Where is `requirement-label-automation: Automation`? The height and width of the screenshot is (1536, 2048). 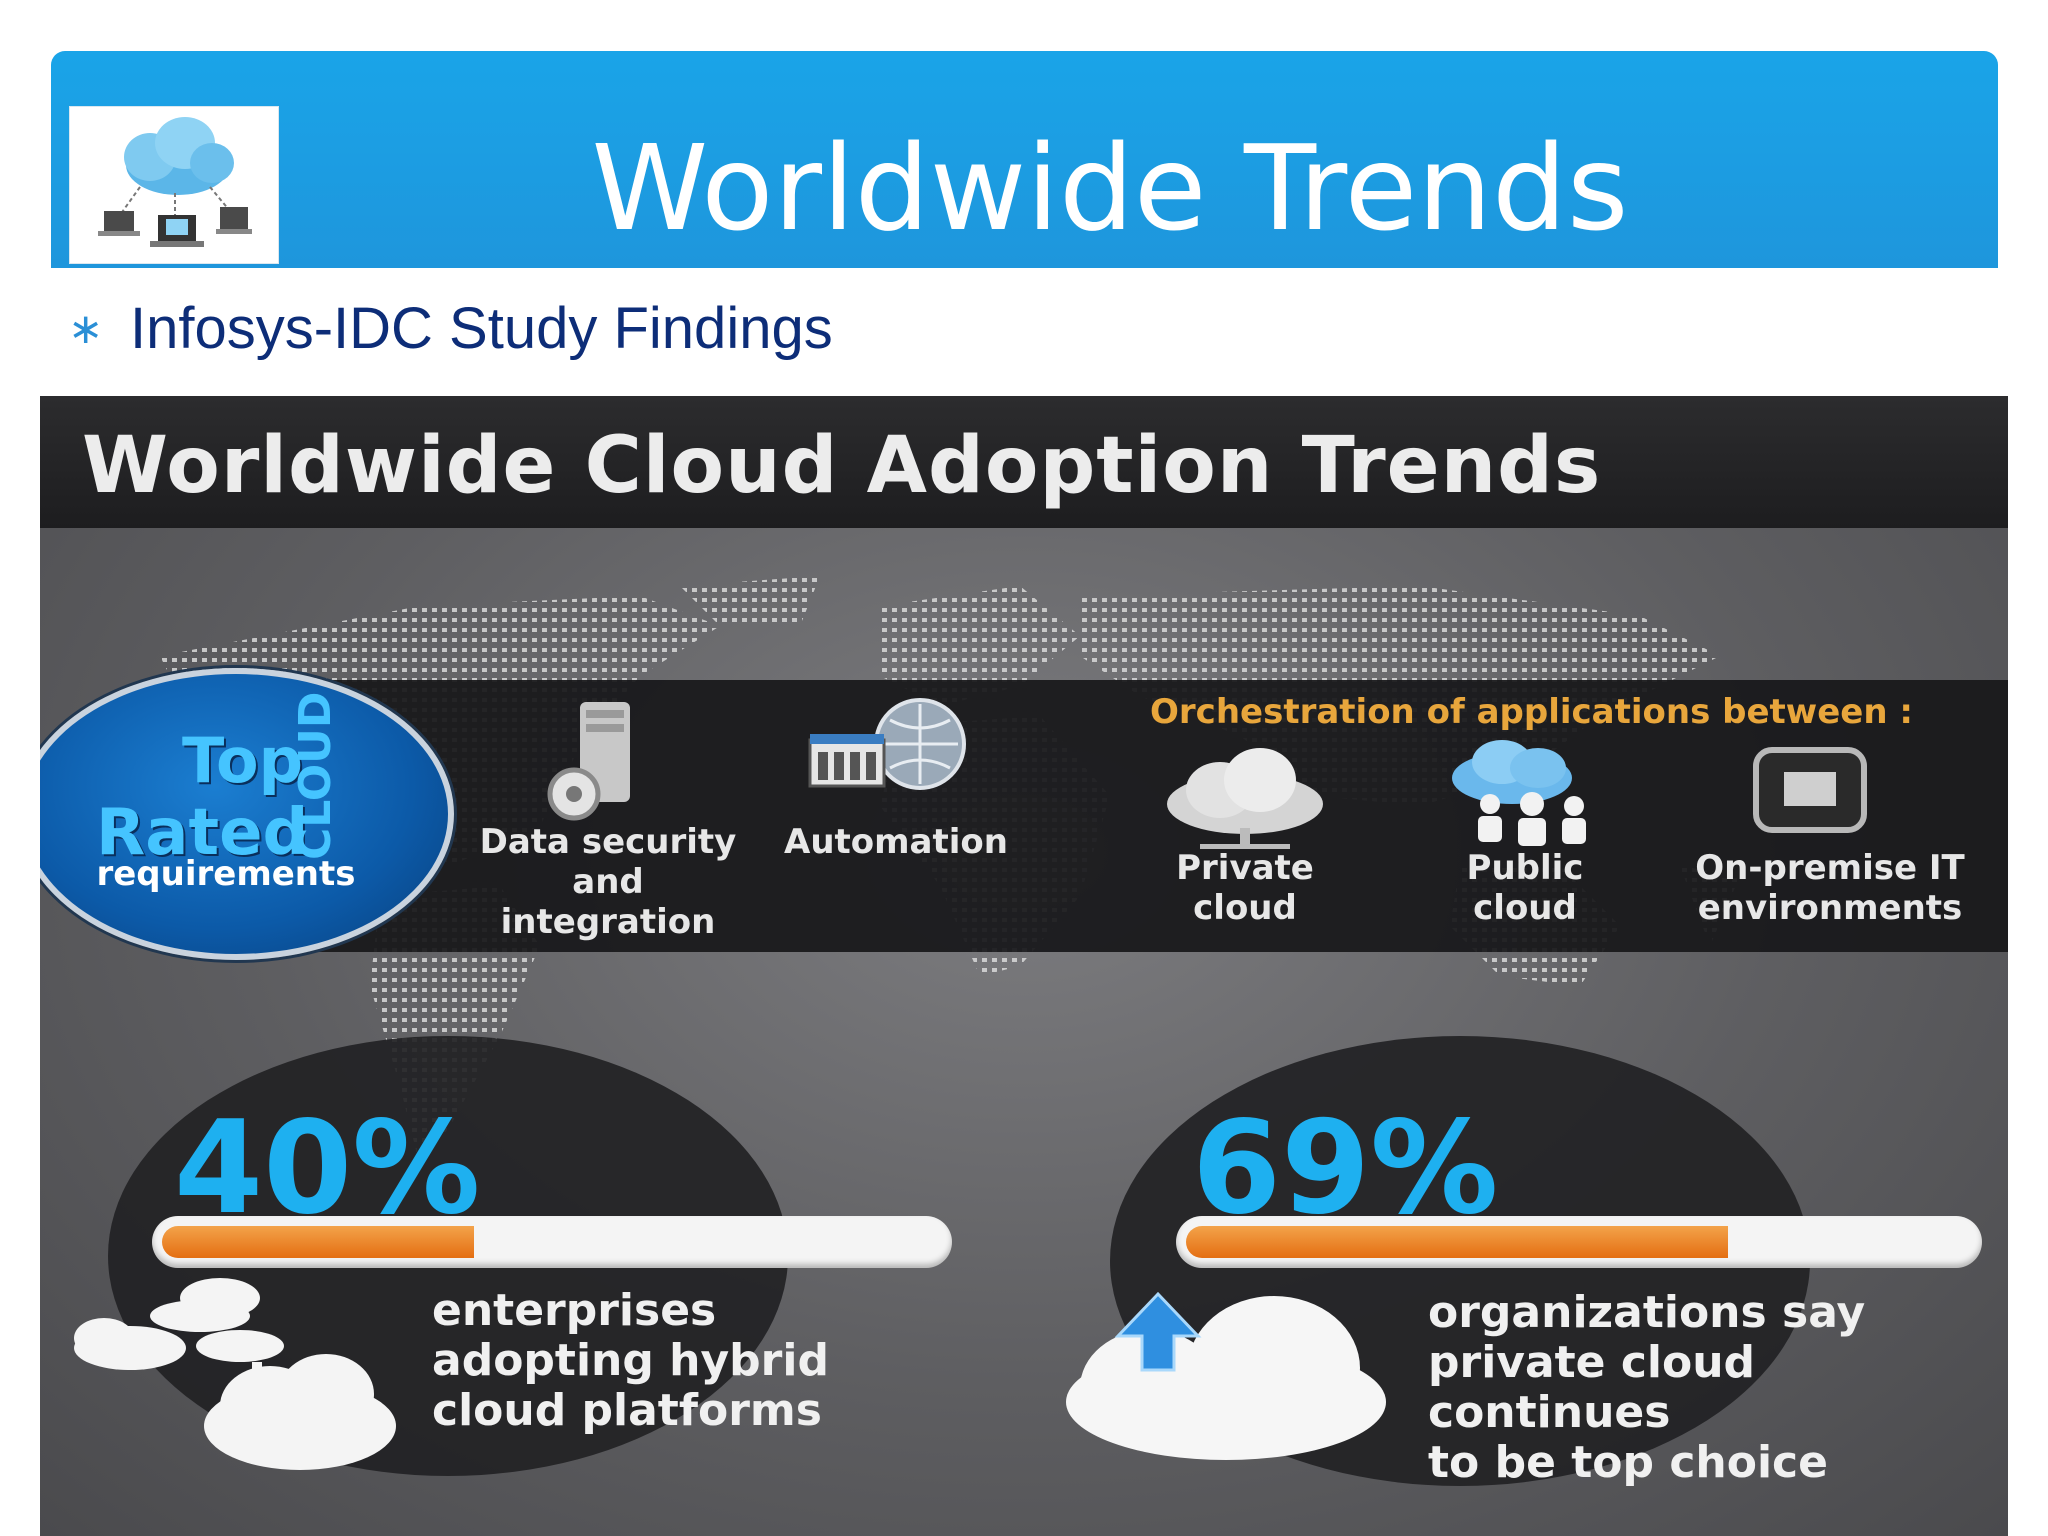
requirement-label-automation: Automation is located at coordinates (896, 842).